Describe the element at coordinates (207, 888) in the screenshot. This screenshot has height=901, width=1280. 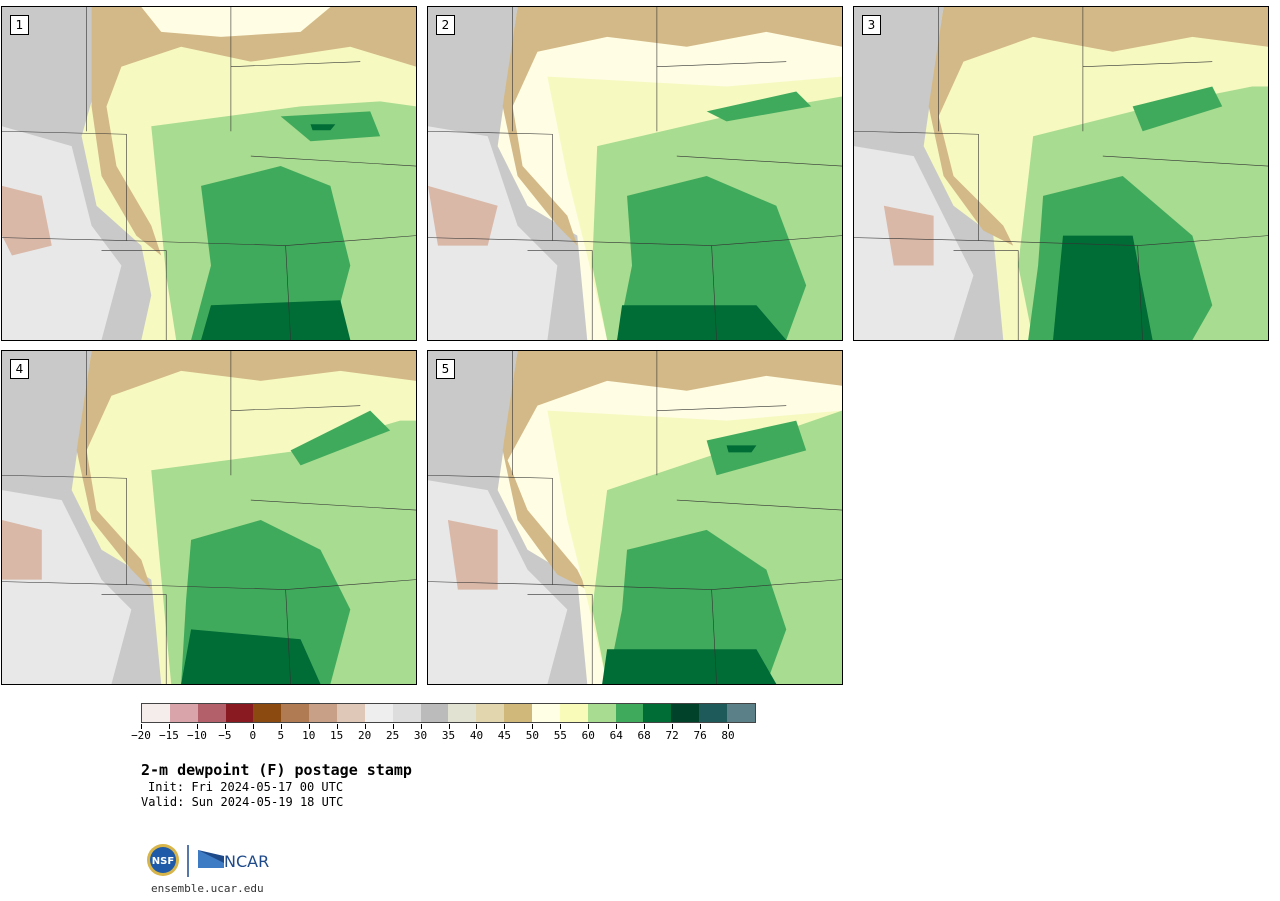
I see `website-link: ensemble.ucar.edu` at that location.